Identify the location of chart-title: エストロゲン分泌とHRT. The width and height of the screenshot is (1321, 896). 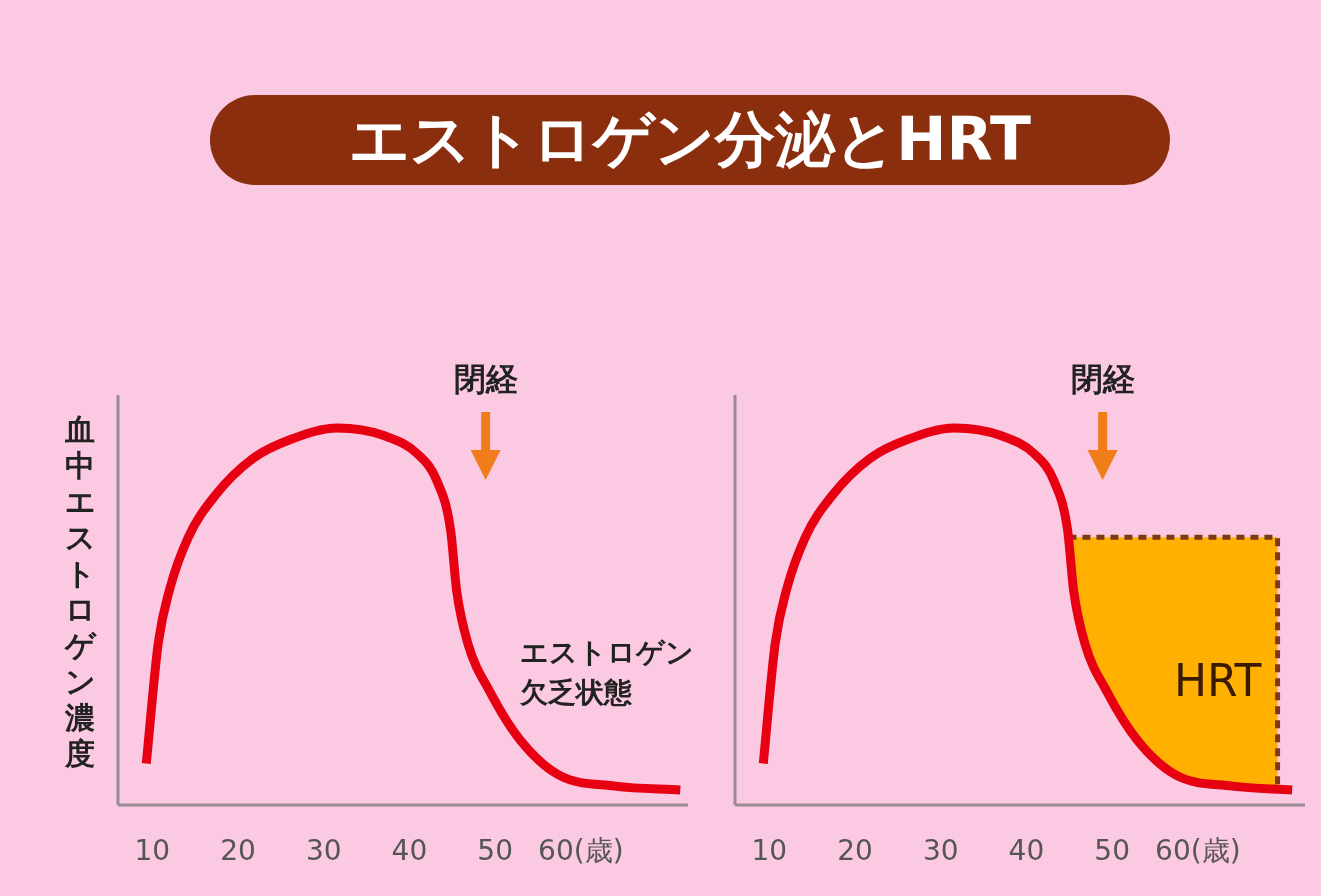
(690, 139).